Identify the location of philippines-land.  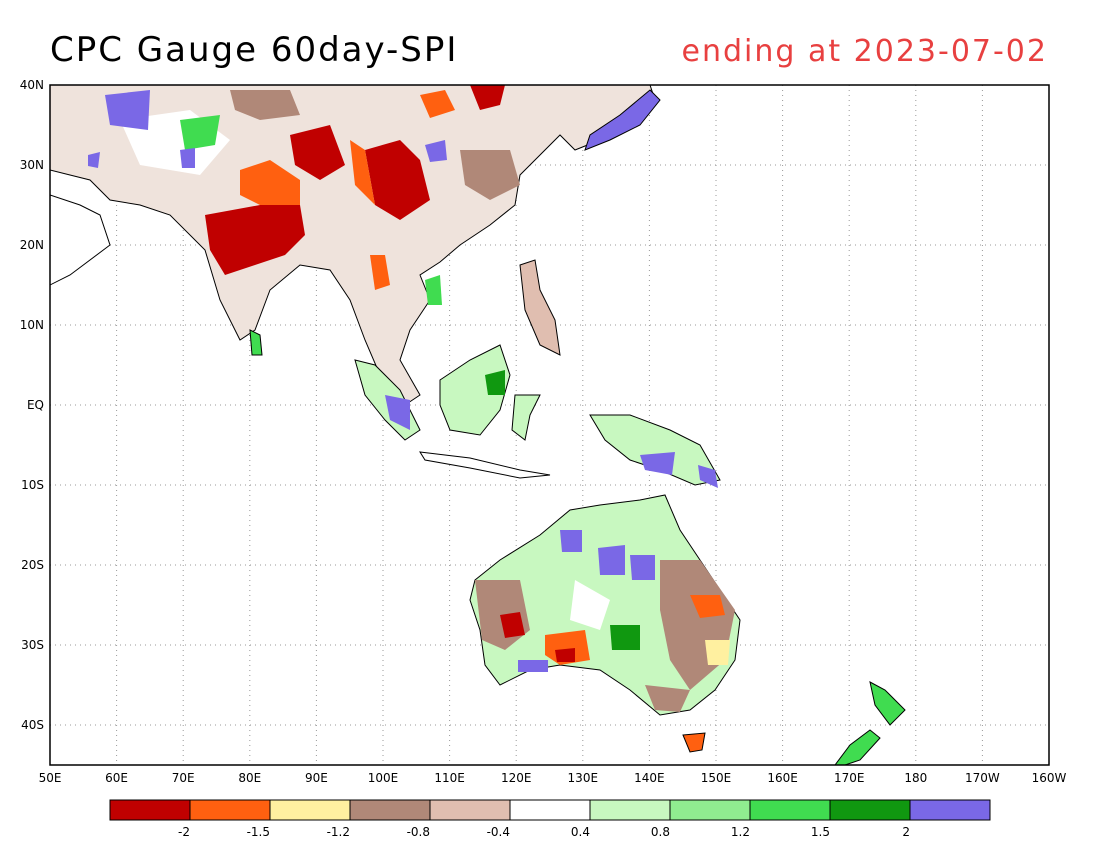
(540, 307).